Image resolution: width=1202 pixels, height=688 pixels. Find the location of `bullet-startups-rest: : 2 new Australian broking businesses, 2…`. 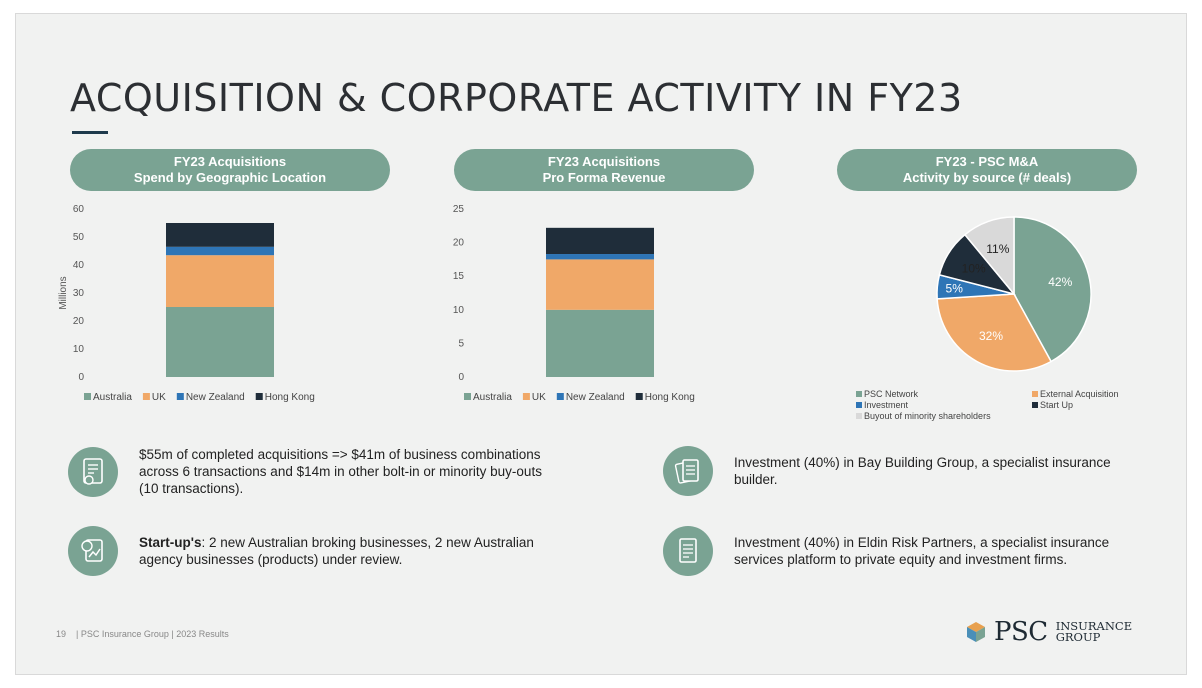

bullet-startups-rest: : 2 new Australian broking businesses, 2… is located at coordinates (336, 551).